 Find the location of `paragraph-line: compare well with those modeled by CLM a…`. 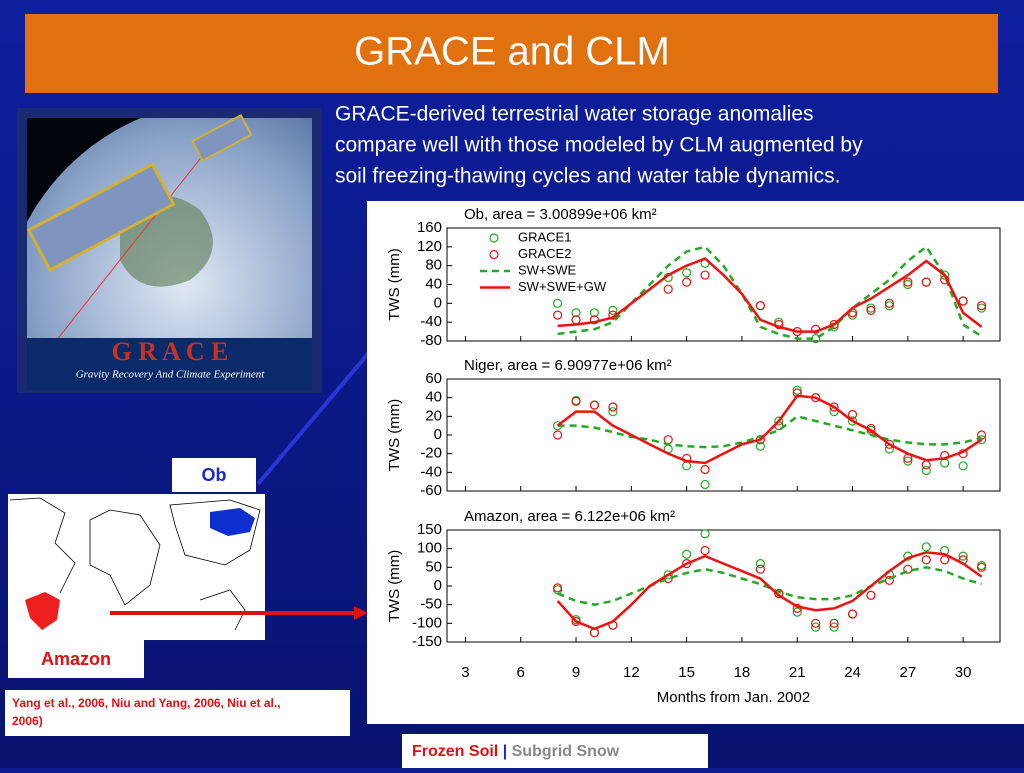

paragraph-line: compare well with those modeled by CLM a… is located at coordinates (599, 145).